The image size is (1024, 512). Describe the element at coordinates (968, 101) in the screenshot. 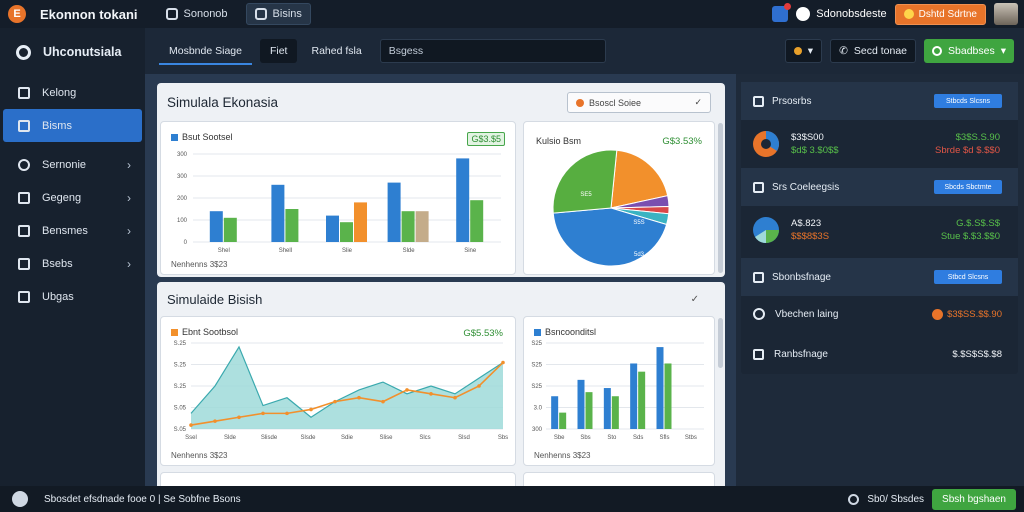

I see `section-action-button: Stbcds Slcsns` at that location.